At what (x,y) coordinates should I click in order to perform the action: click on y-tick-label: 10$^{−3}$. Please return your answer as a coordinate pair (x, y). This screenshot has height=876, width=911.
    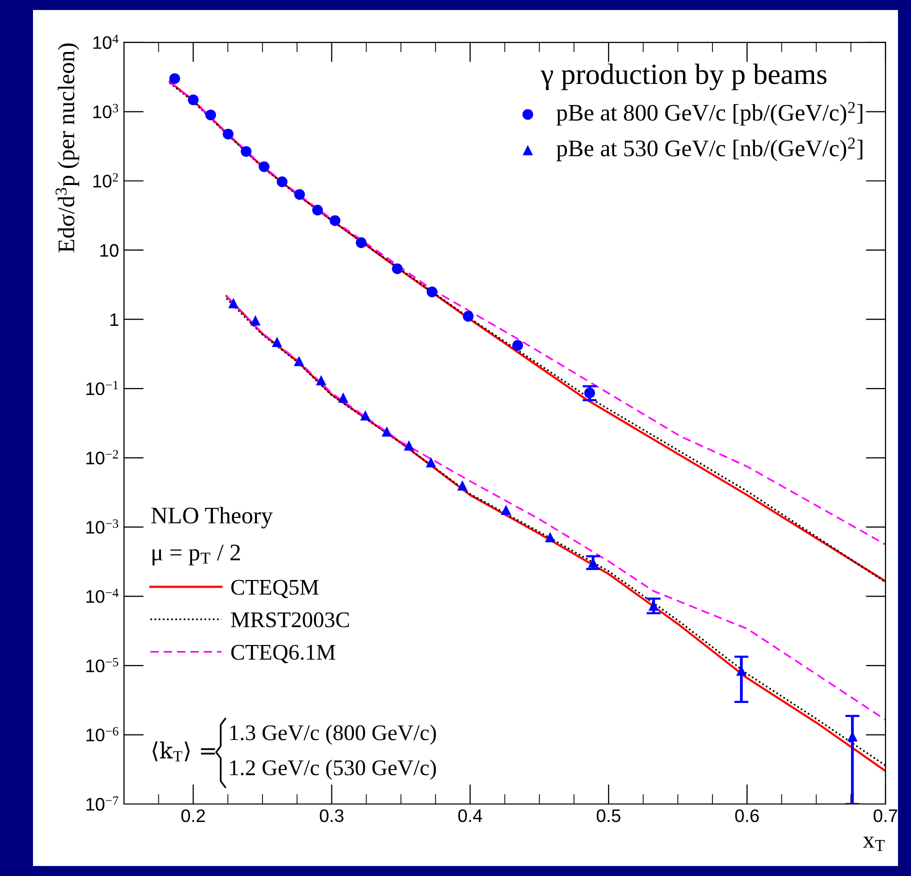
    Looking at the image, I should click on (102, 526).